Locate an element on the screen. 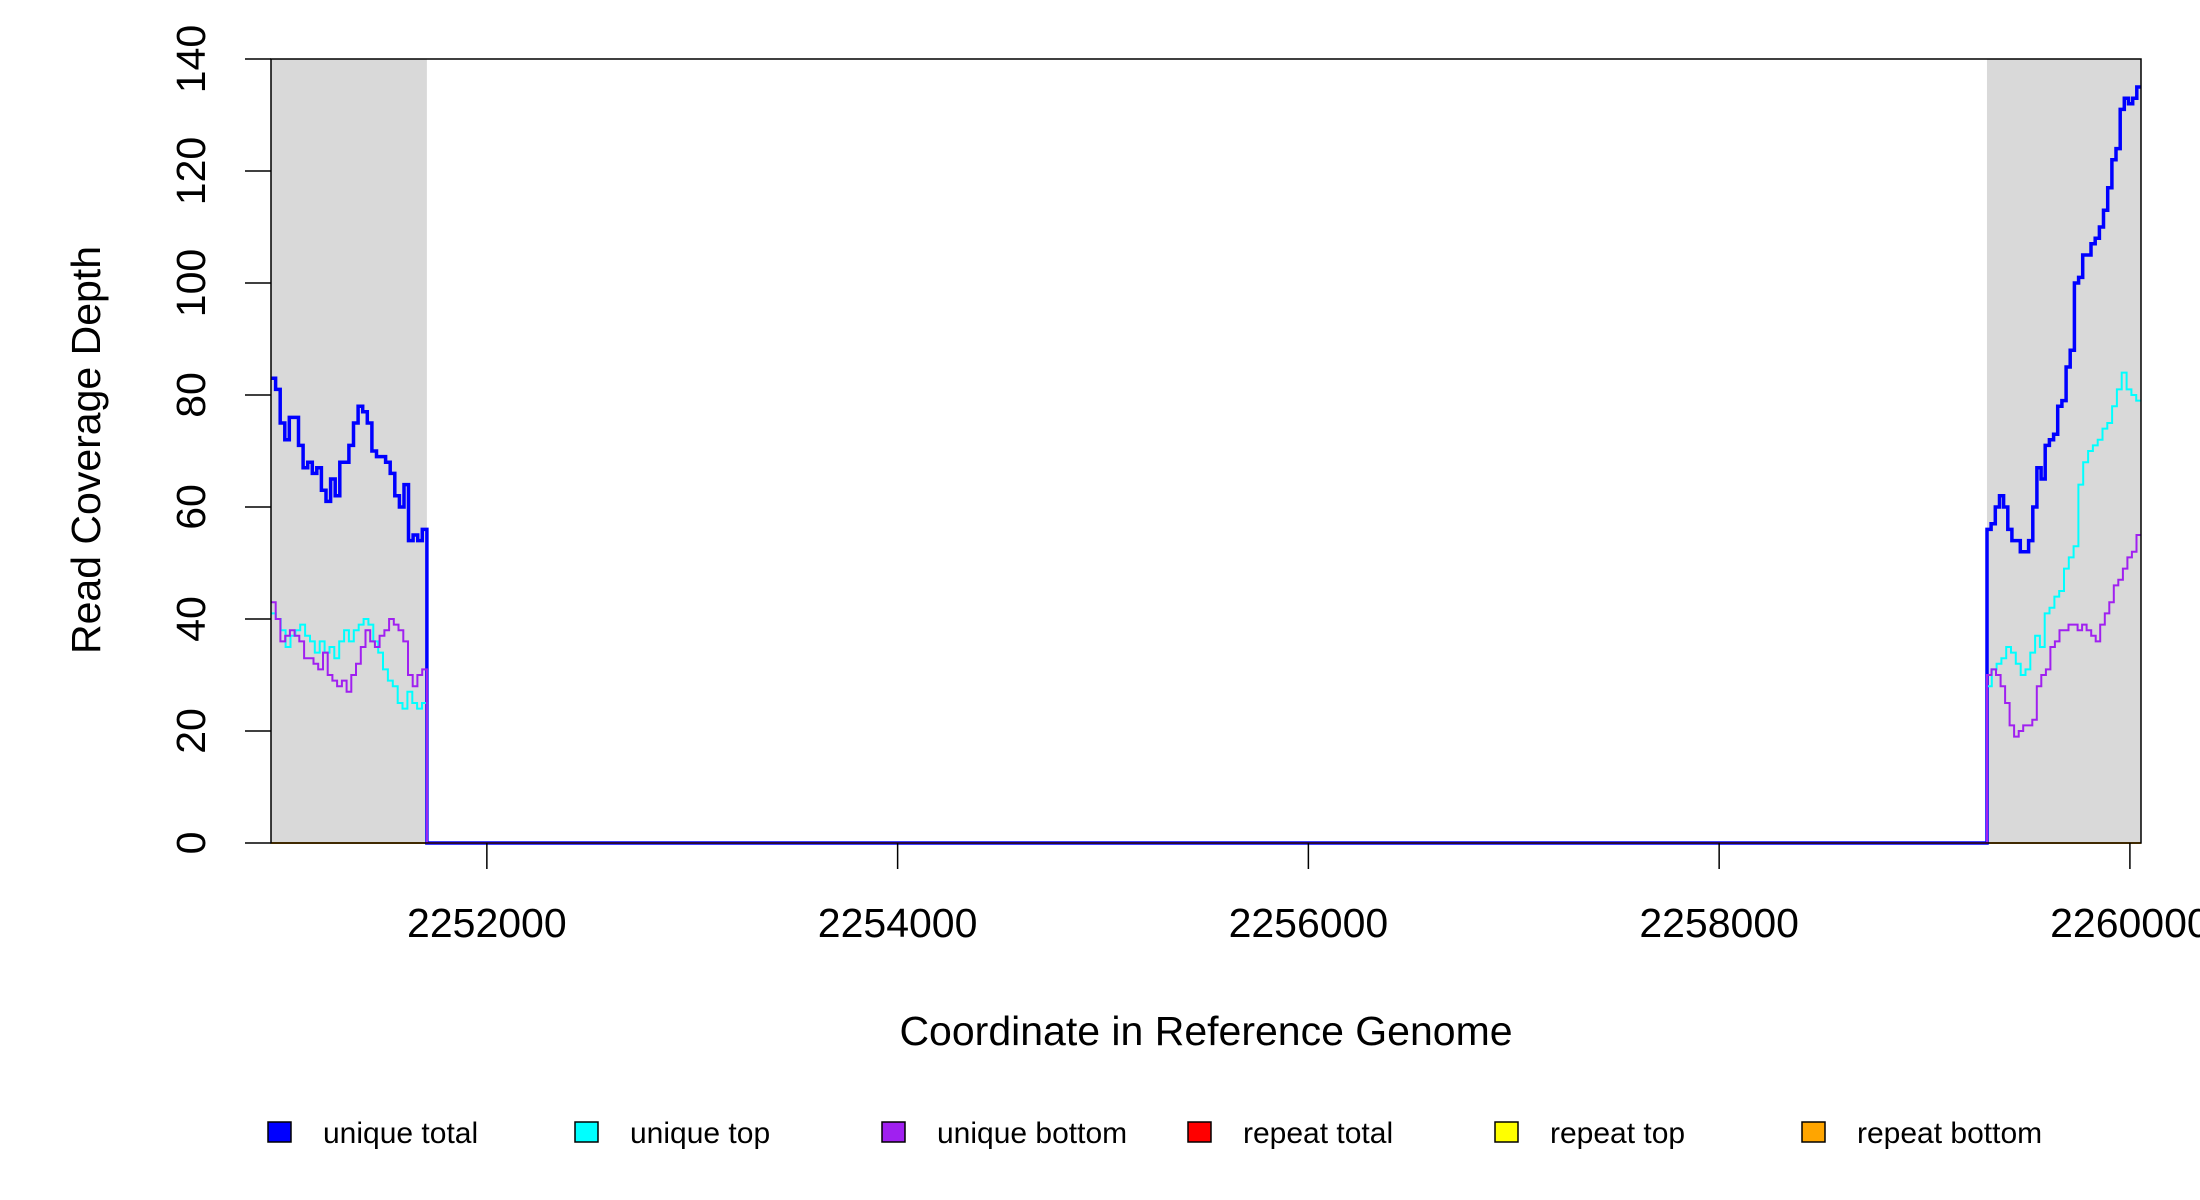 The width and height of the screenshot is (2200, 1200). x-axis: 2252000 2254000 2256000 2258000 2260000 is located at coordinates (1303, 894).